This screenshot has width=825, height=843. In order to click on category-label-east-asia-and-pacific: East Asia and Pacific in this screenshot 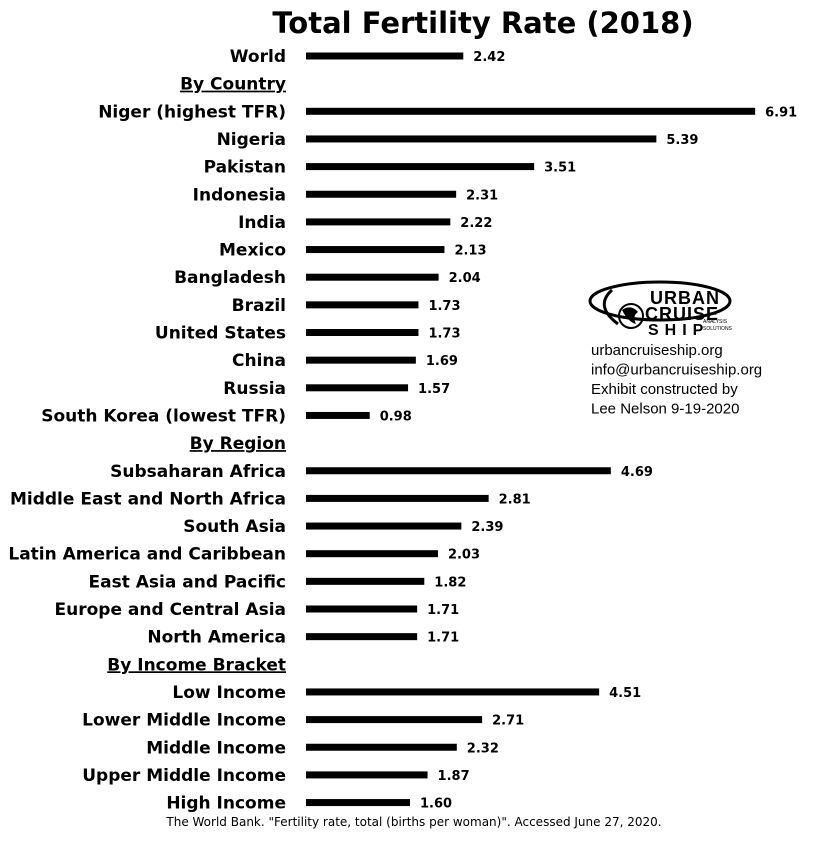, I will do `click(187, 582)`.